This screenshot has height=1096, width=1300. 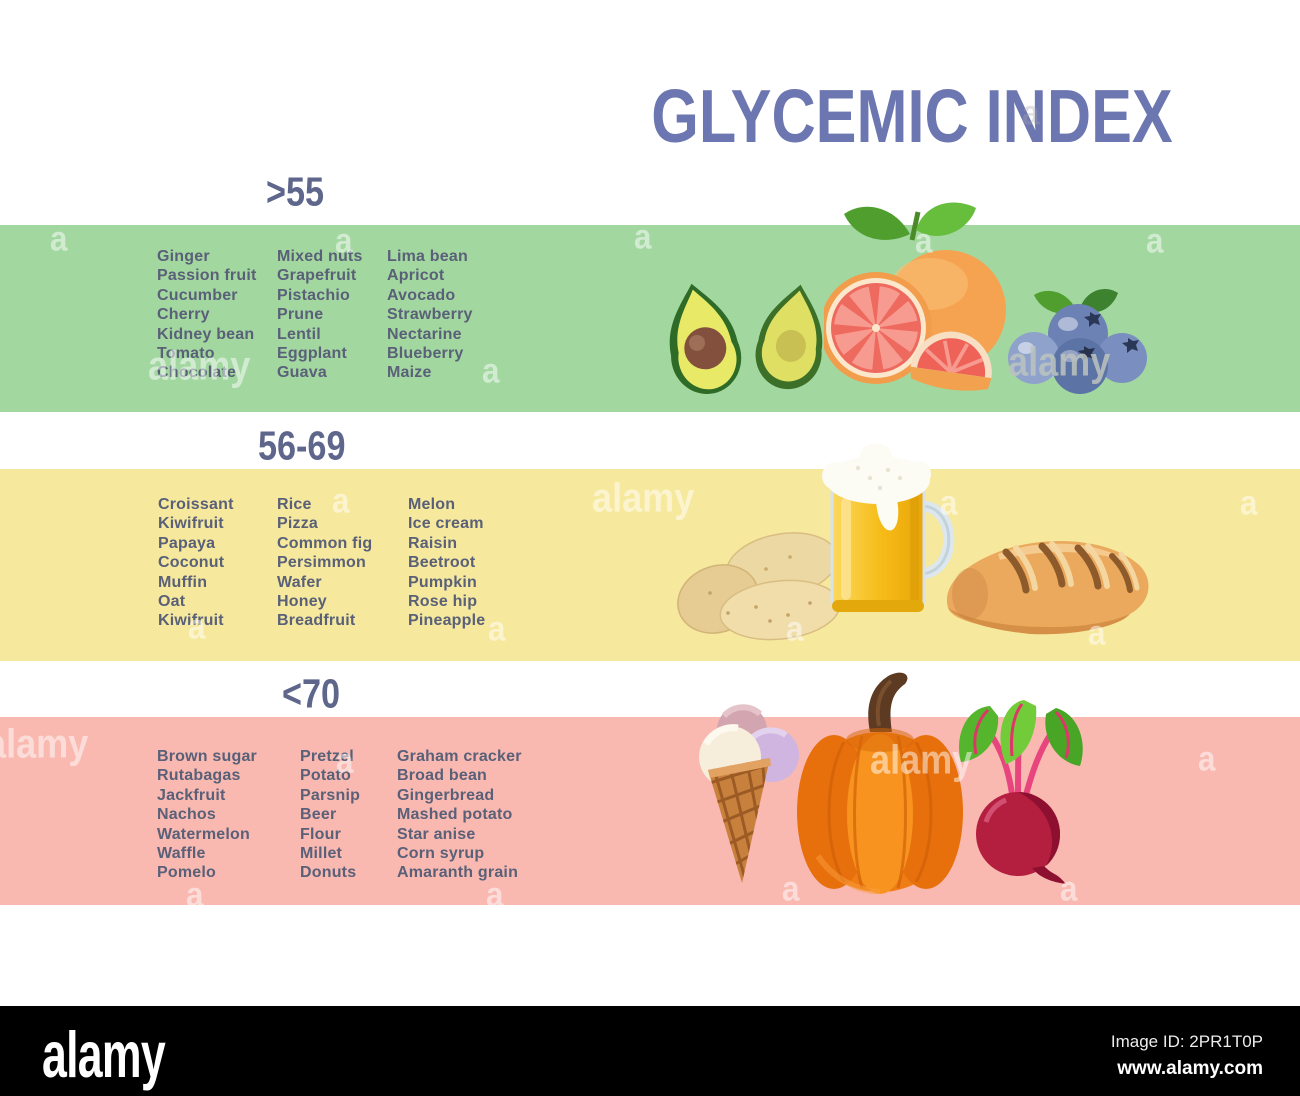 What do you see at coordinates (295, 193) in the screenshot?
I see `range-label-over-55: >55` at bounding box center [295, 193].